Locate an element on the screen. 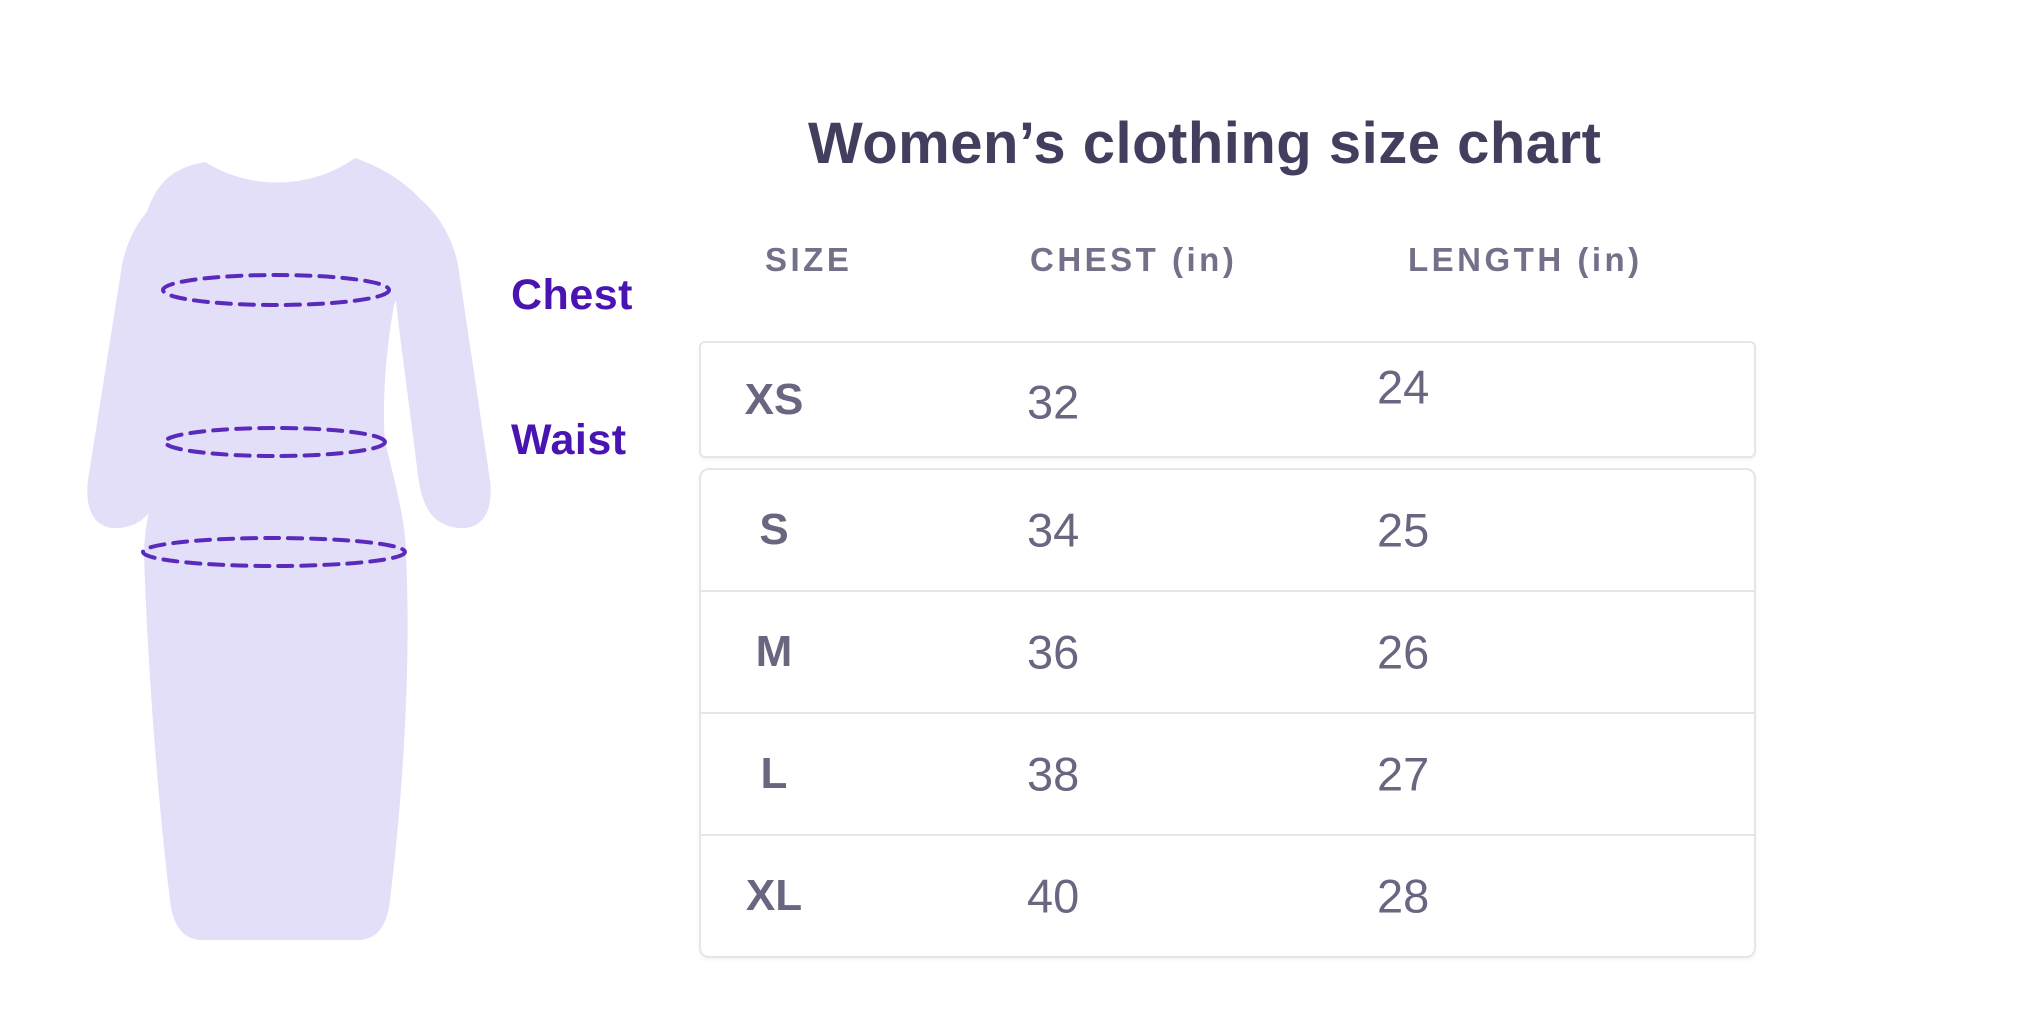 This screenshot has height=1028, width=2032. waist-measure-ellipse is located at coordinates (275, 442).